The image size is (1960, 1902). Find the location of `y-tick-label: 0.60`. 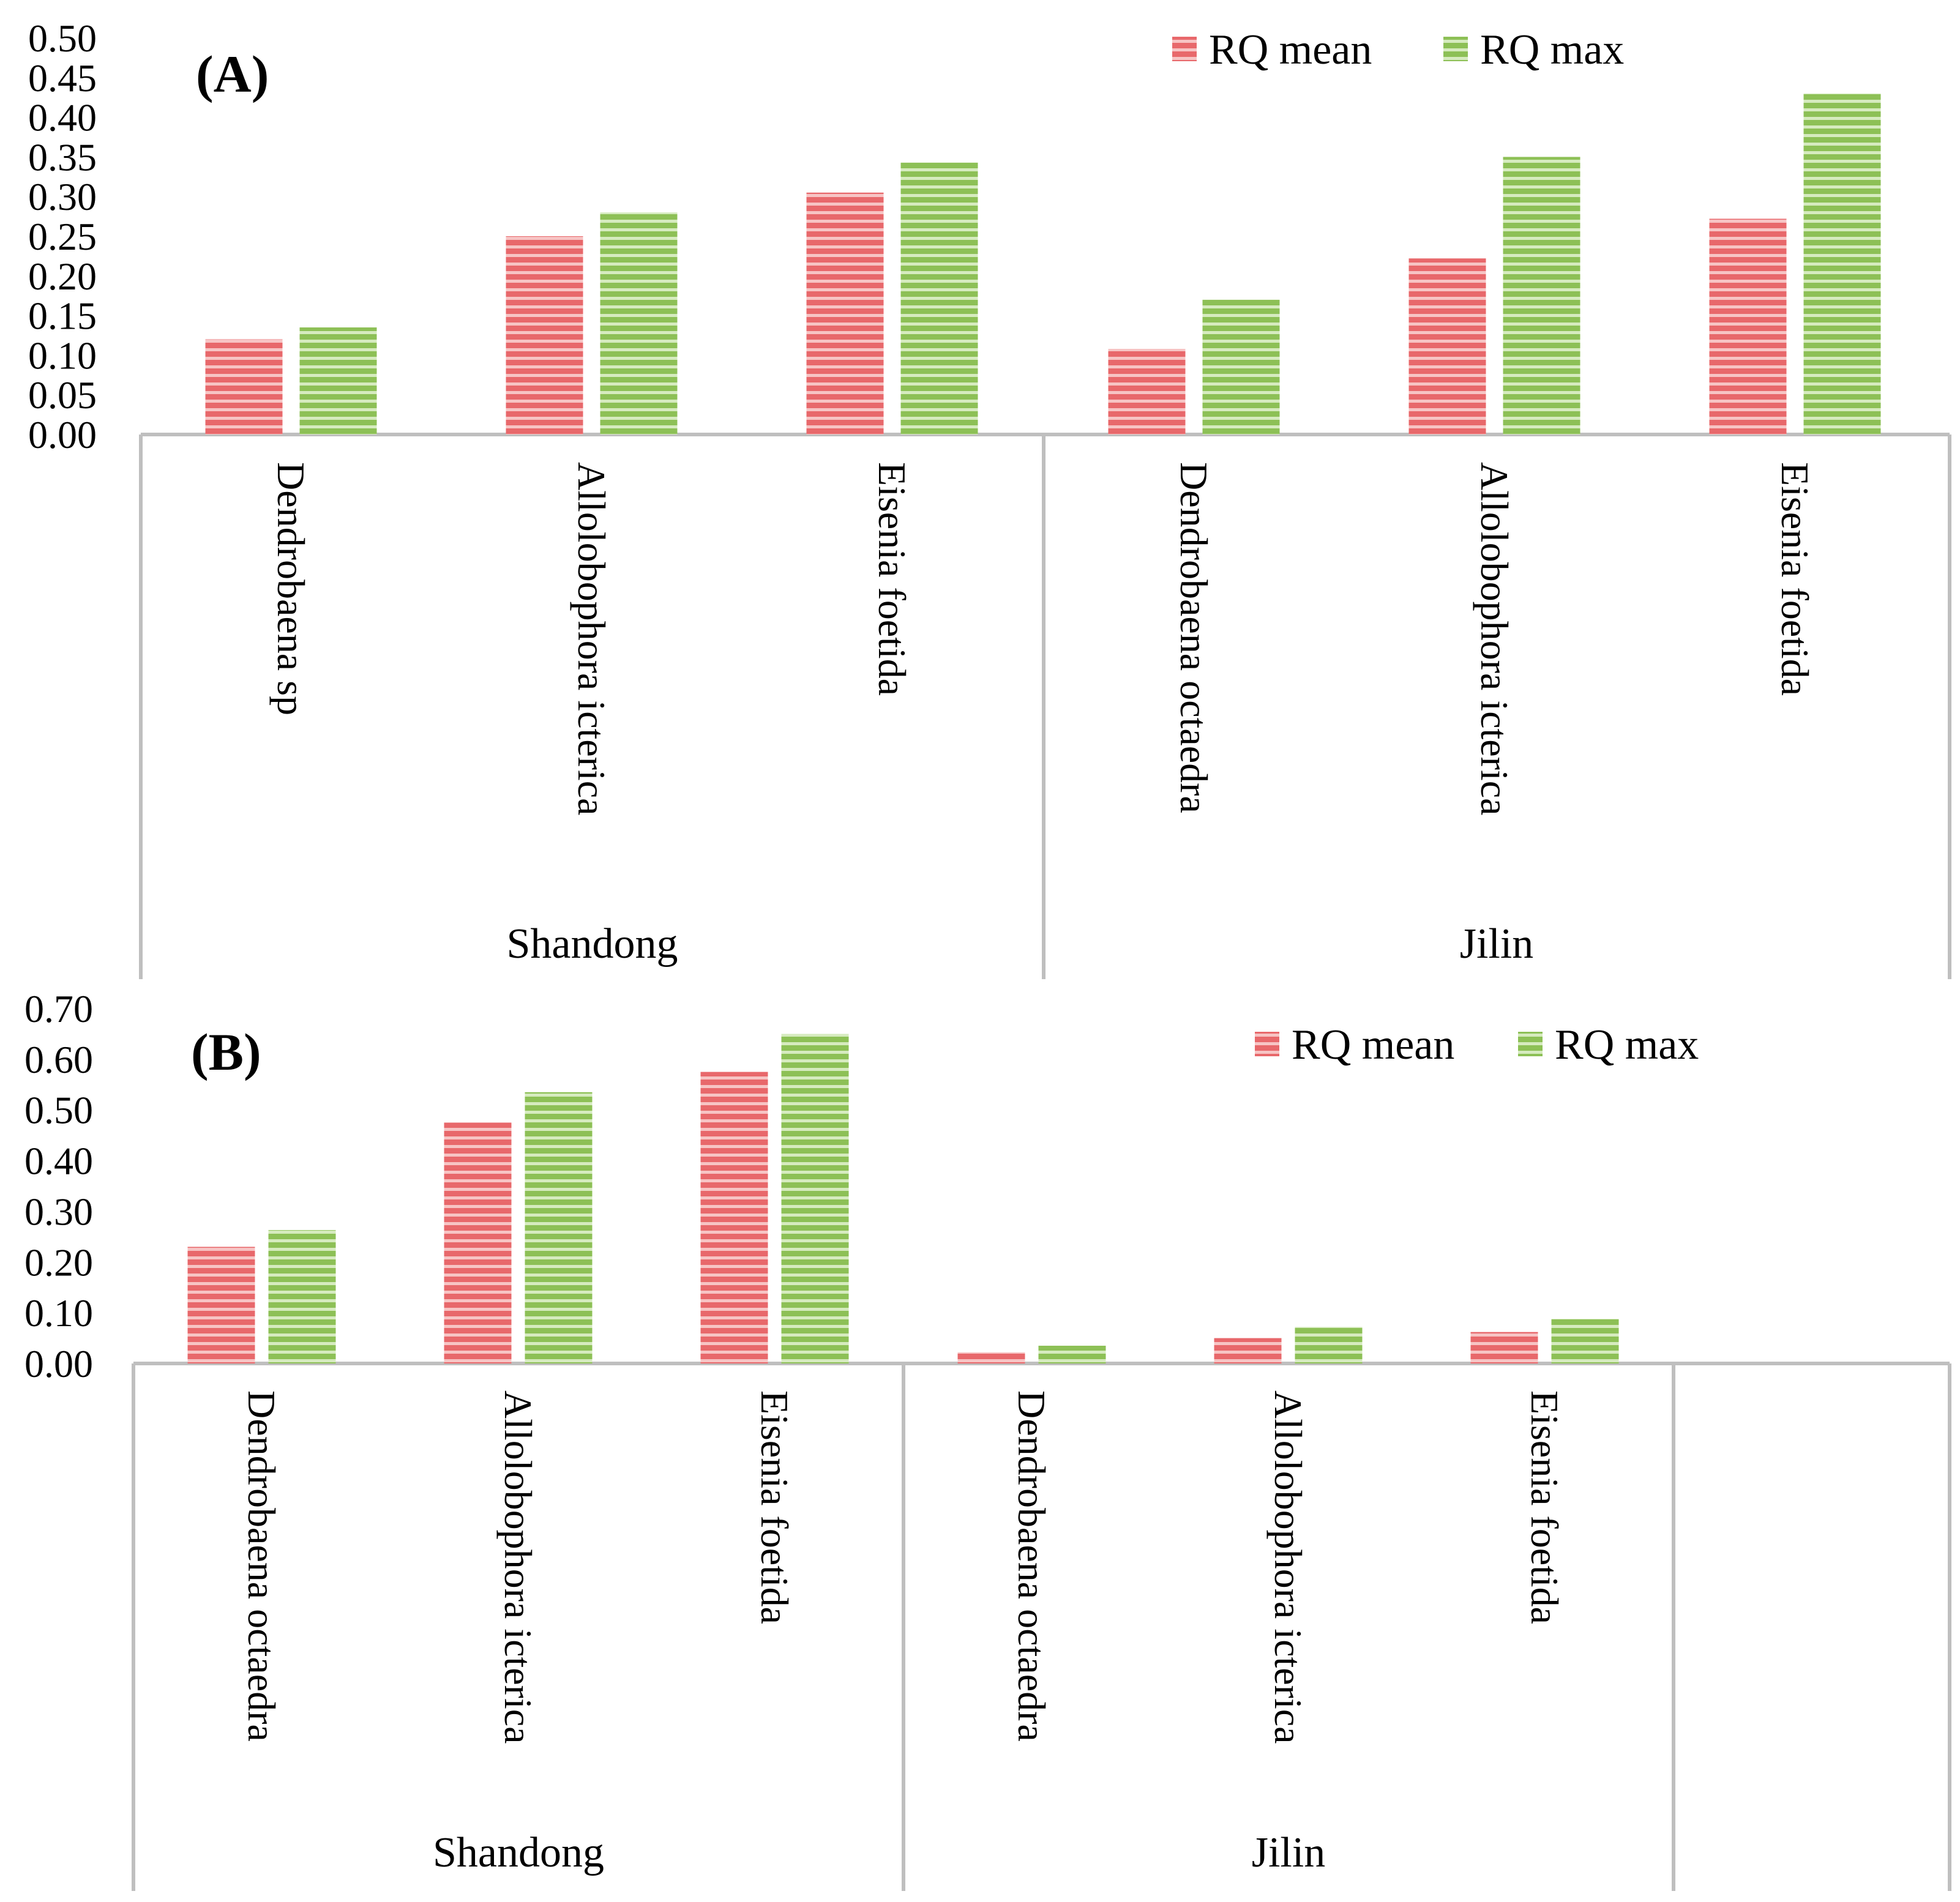

y-tick-label: 0.60 is located at coordinates (58, 1059).